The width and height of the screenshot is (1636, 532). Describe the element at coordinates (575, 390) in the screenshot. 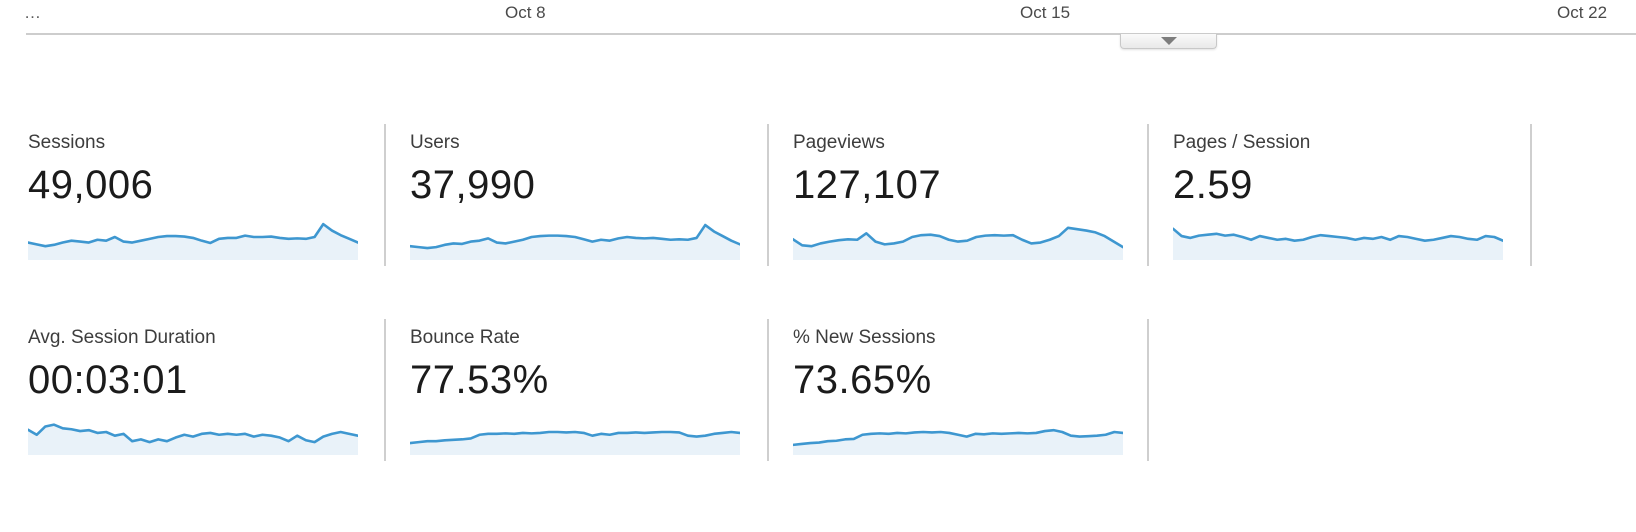

I see `metric-card-bounce-rate: Bounce Rate 77.53%` at that location.